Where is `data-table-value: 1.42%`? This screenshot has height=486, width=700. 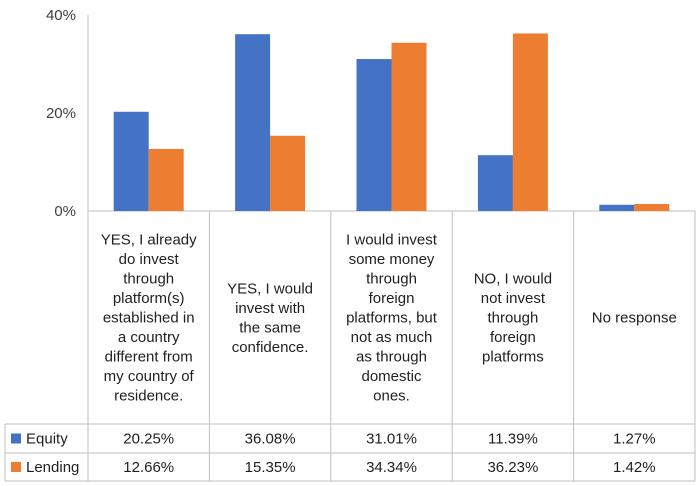
data-table-value: 1.42% is located at coordinates (634, 467).